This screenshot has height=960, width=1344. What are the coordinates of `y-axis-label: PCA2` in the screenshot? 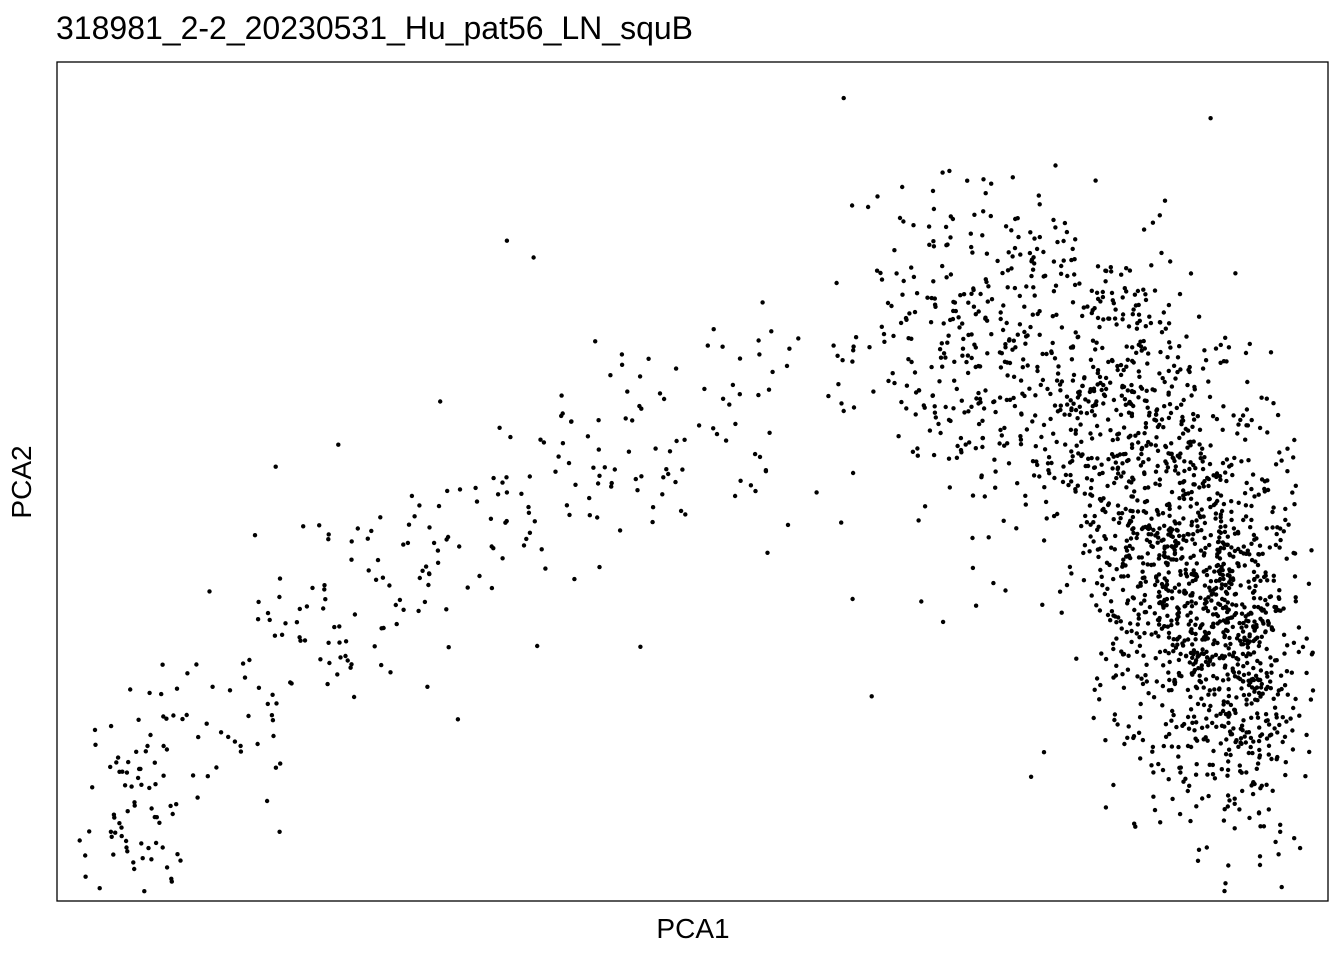 It's located at (21, 482).